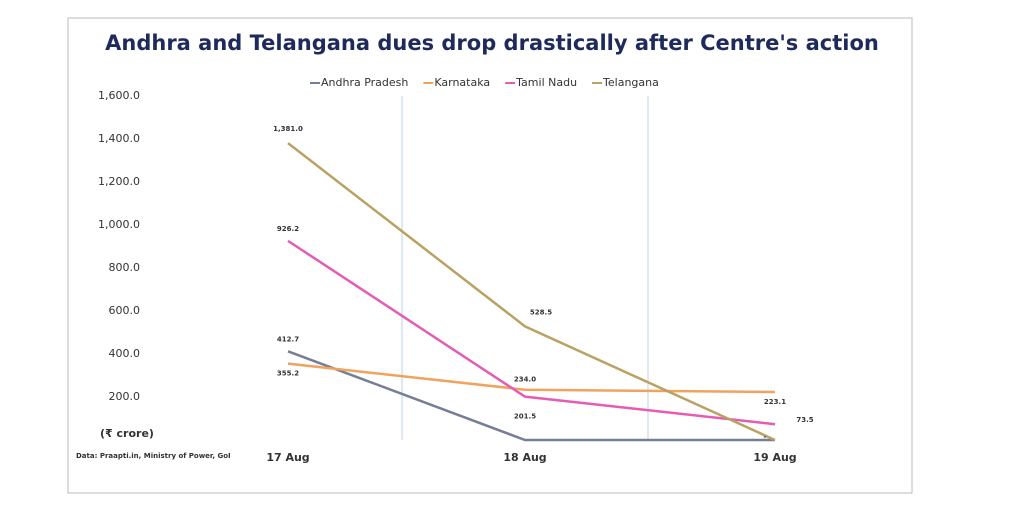 This screenshot has width=1024, height=512. Describe the element at coordinates (524, 457) in the screenshot. I see `x-tick-label: 18 Aug` at that location.